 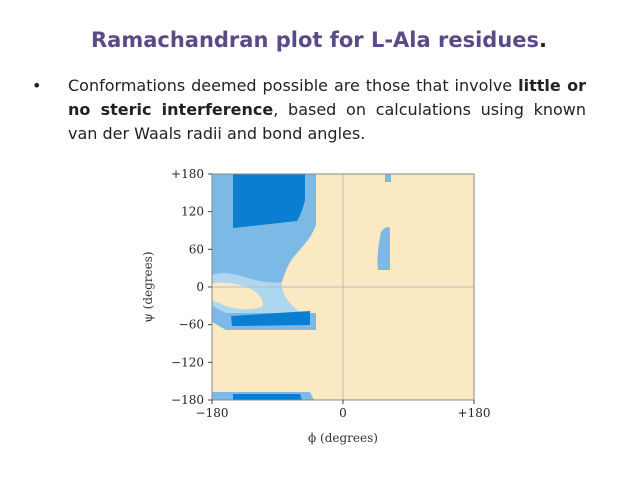 I want to click on x-axis-label: ϕ (degrees), so click(x=343, y=438).